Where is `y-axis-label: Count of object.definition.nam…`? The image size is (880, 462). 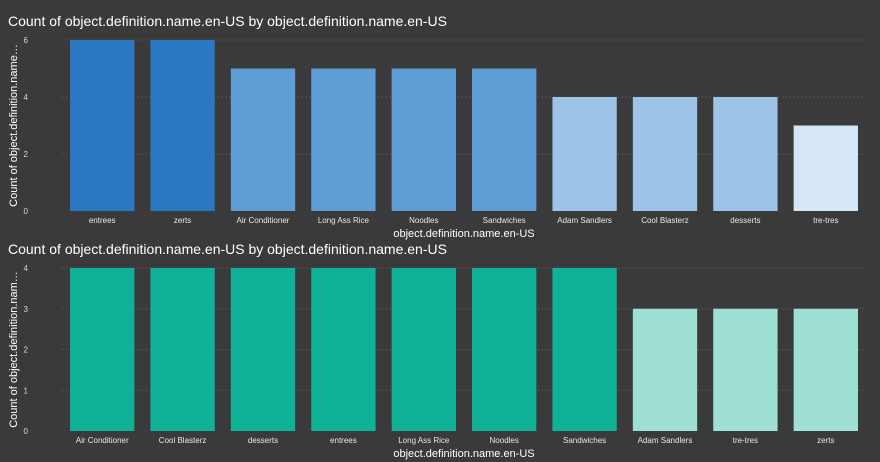
y-axis-label: Count of object.definition.nam… is located at coordinates (14, 349).